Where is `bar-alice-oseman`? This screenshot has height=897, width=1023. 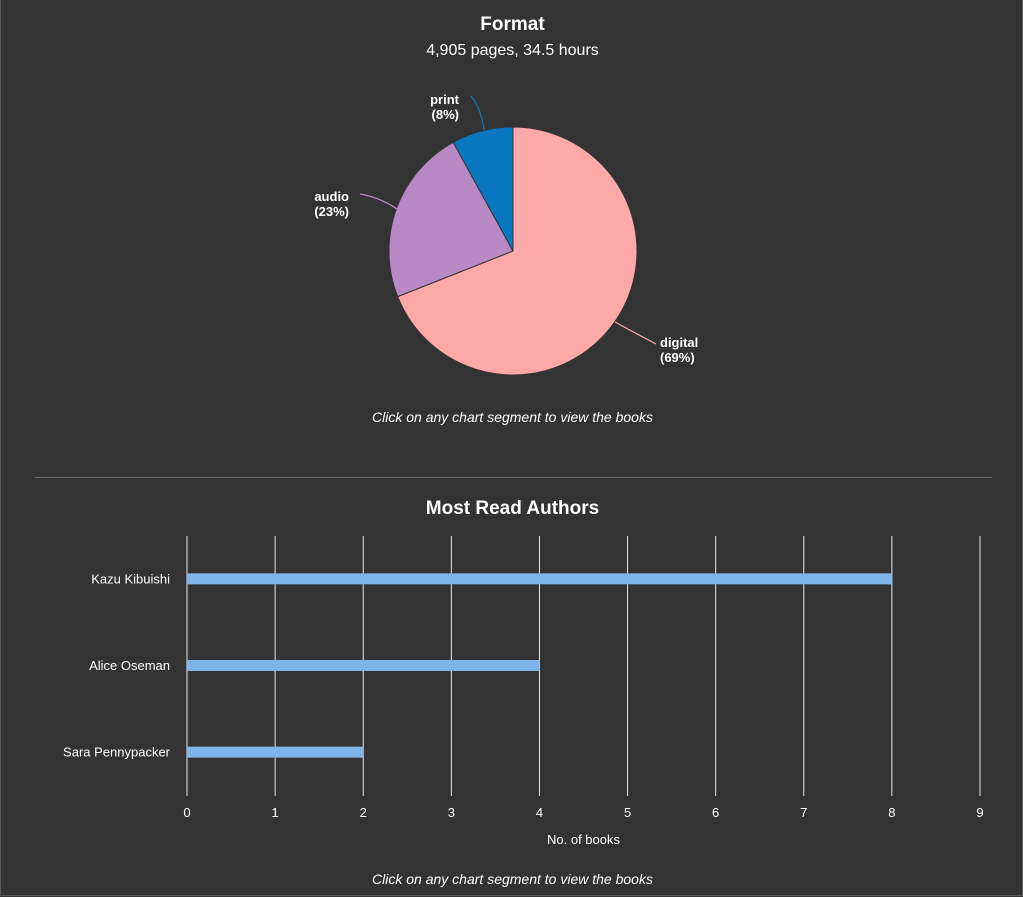
bar-alice-oseman is located at coordinates (363, 665).